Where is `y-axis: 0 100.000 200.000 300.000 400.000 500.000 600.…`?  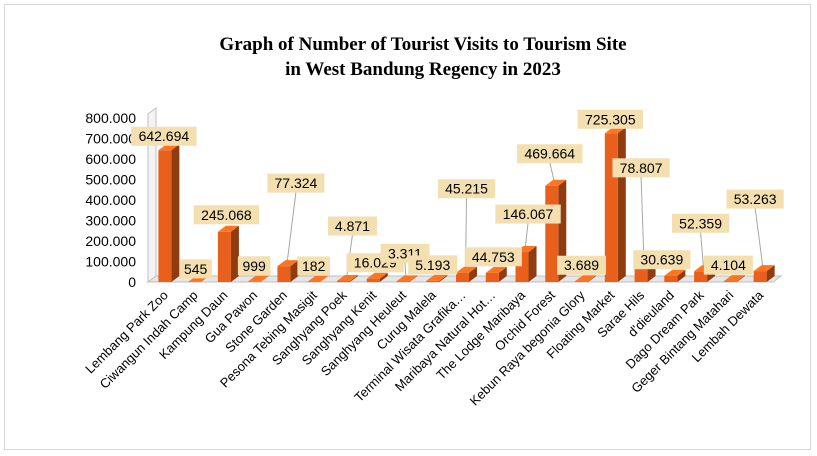
y-axis: 0 100.000 200.000 300.000 400.000 500.000 600.… is located at coordinates (110, 200).